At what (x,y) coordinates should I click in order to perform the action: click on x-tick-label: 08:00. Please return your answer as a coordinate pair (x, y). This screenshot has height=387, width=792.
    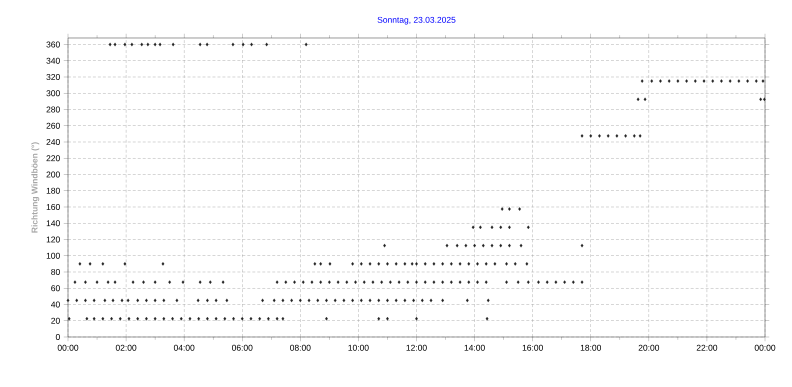
    Looking at the image, I should click on (300, 347).